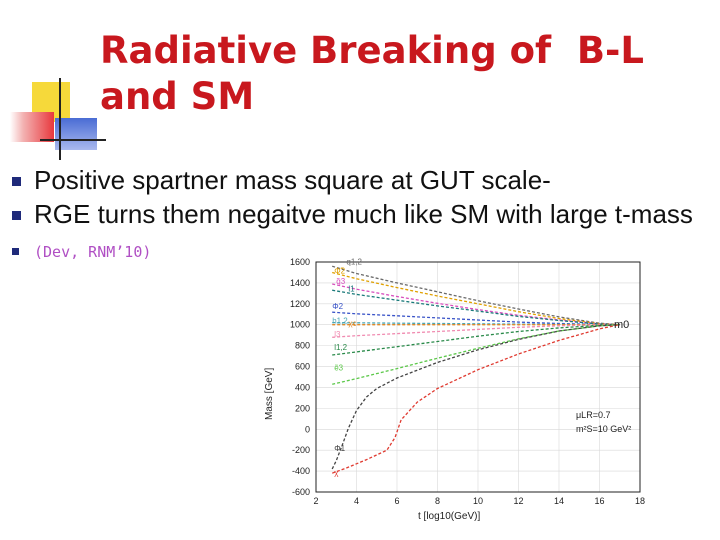 This screenshot has width=720, height=540. I want to click on x-tick-label: 4, so click(356, 501).